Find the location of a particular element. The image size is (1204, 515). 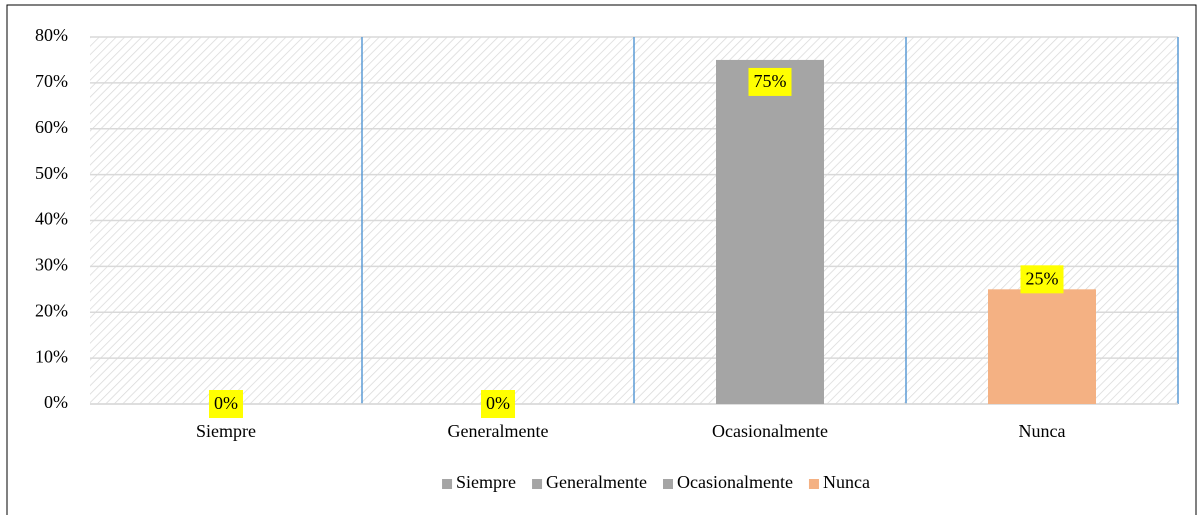

legend-label: Siempre is located at coordinates (486, 482).